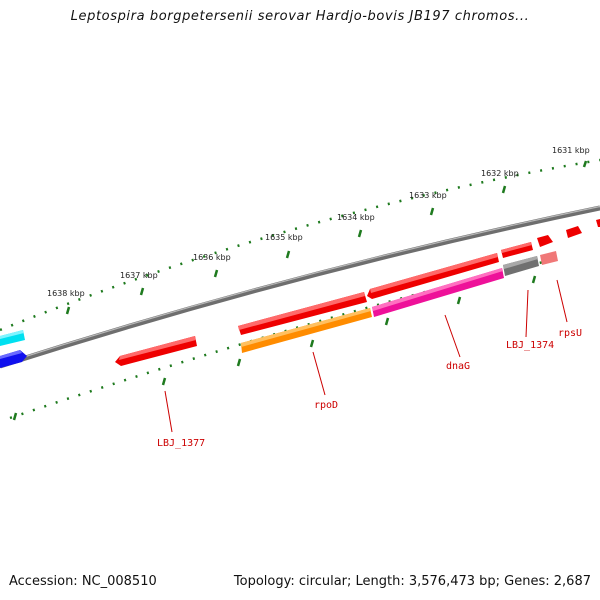 Image resolution: width=600 pixels, height=600 pixels. What do you see at coordinates (500, 173) in the screenshot?
I see `scale-label-1632: 1632 kbp` at bounding box center [500, 173].